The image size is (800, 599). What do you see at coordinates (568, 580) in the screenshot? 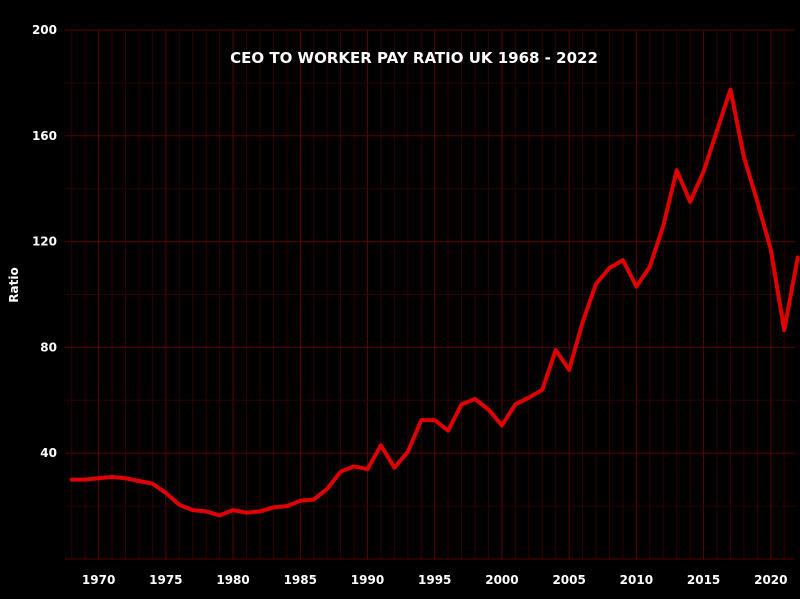
I see `x-tick-label: 2005` at bounding box center [568, 580].